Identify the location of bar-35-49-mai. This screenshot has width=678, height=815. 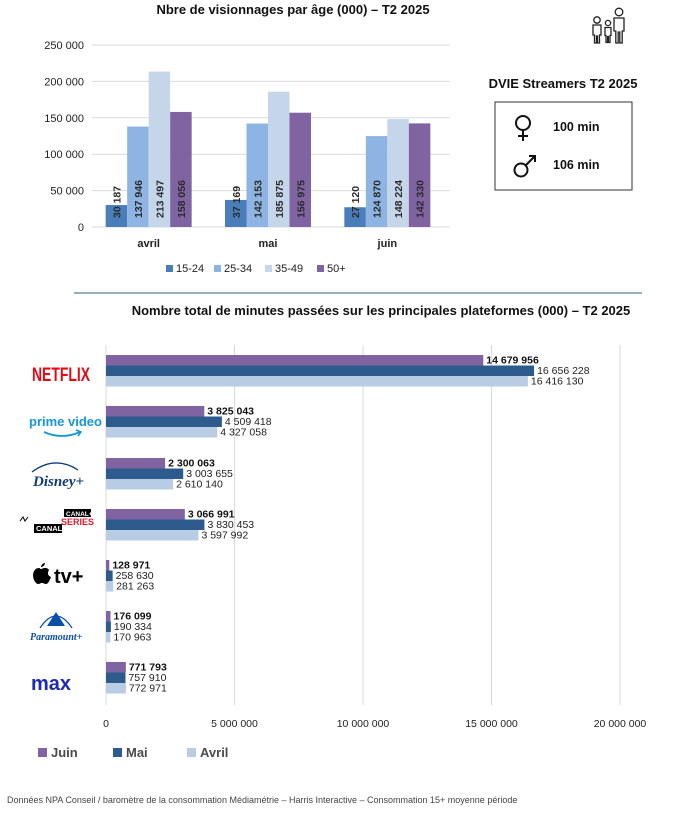
(279, 159).